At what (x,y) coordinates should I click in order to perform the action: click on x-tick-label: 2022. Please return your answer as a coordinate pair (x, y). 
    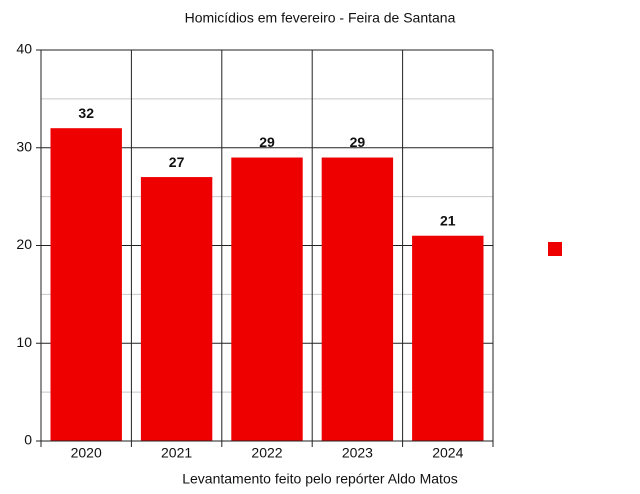
    Looking at the image, I should click on (266, 453).